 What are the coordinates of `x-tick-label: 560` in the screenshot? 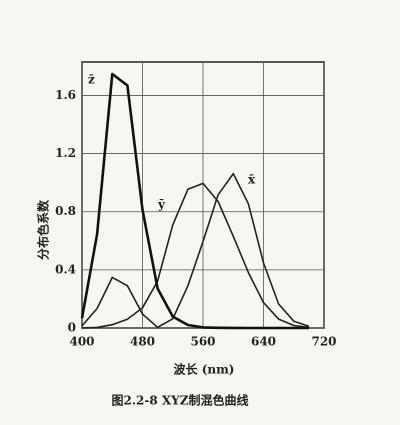 It's located at (202, 342).